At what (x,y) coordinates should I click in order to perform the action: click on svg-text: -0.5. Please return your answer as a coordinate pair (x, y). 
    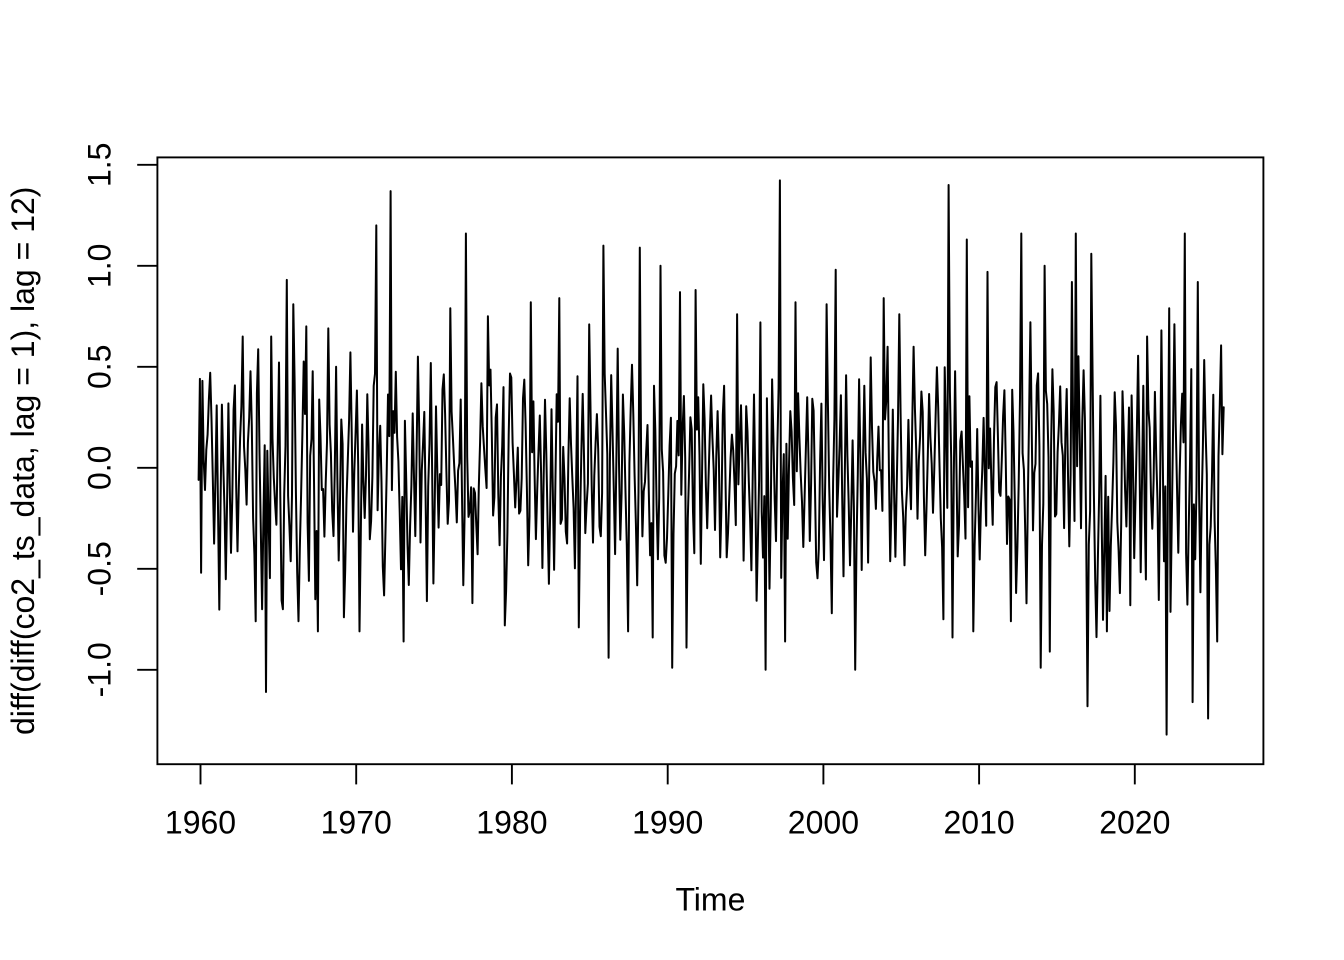
    Looking at the image, I should click on (99, 568).